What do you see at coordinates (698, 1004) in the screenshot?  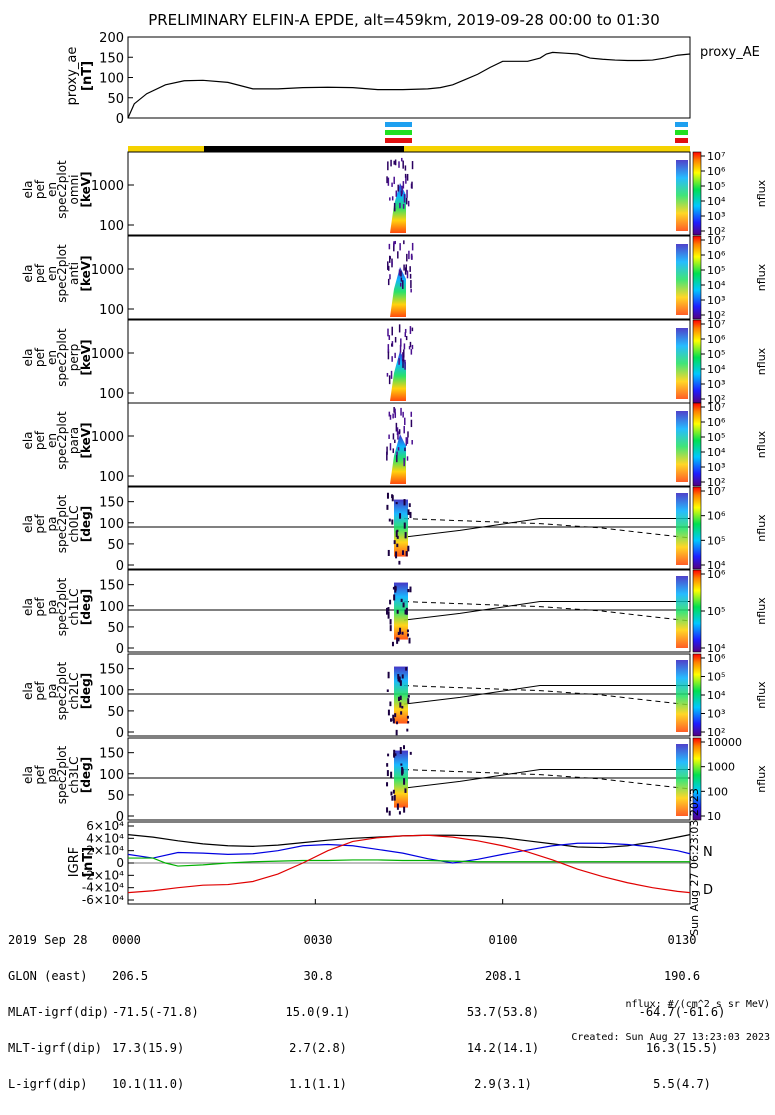 I see `units-note: nflux: #/(cm^2 s sr MeV)` at bounding box center [698, 1004].